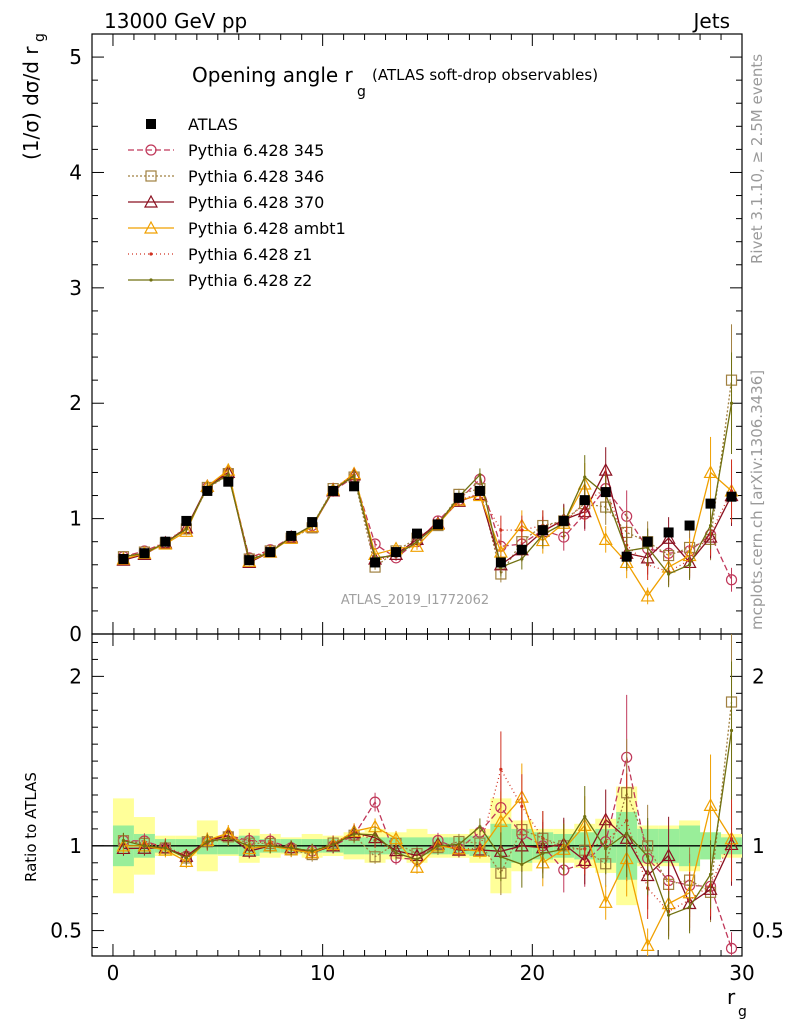 This screenshot has height=1024, width=786. I want to click on legend-label: Pythia 6.428 345, so click(256, 150).